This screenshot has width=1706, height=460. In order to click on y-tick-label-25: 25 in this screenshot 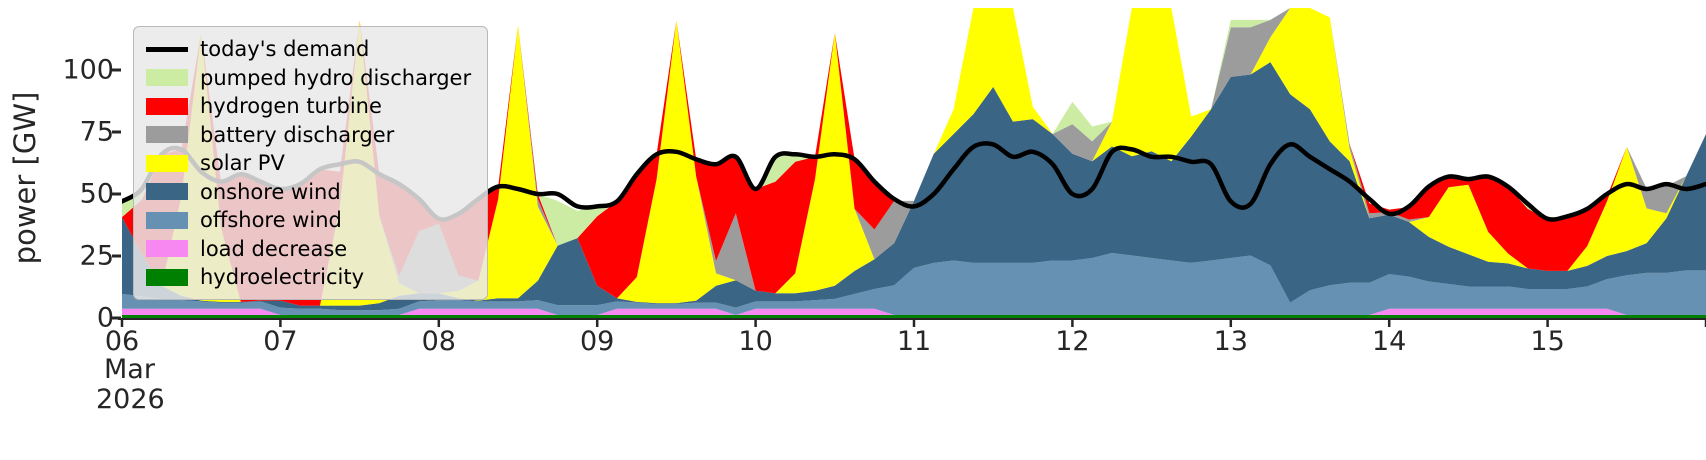, I will do `click(96, 256)`.